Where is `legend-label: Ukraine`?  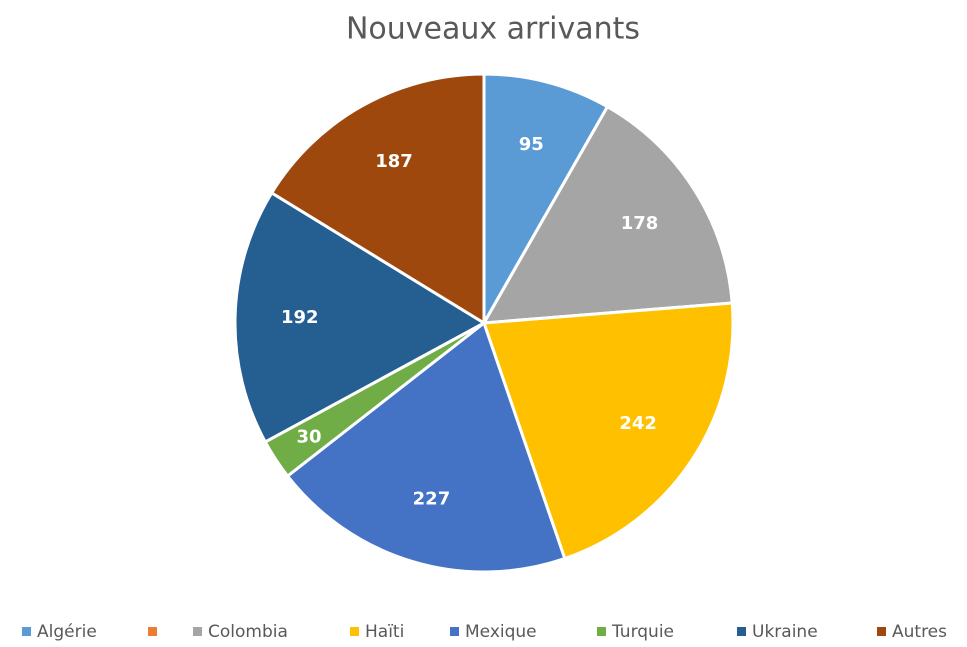
legend-label: Ukraine is located at coordinates (785, 632).